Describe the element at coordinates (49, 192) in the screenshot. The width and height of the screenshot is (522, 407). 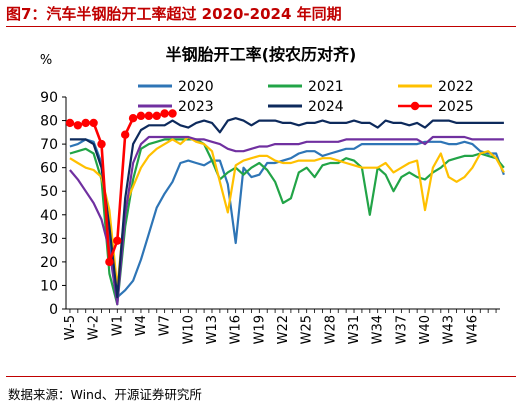
I see `y-tick-label: 50` at that location.